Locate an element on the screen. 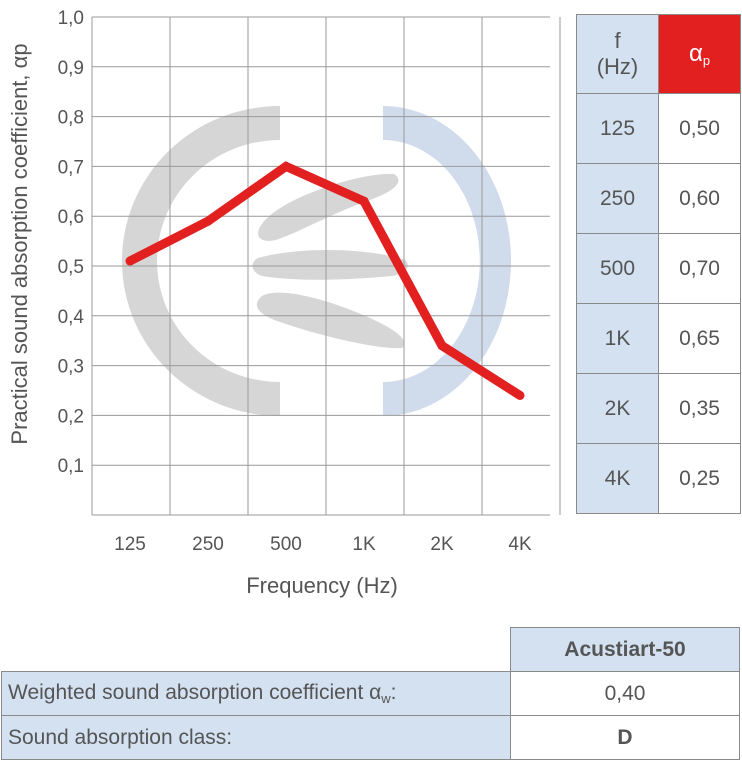  watermark-blade-top is located at coordinates (328, 207).